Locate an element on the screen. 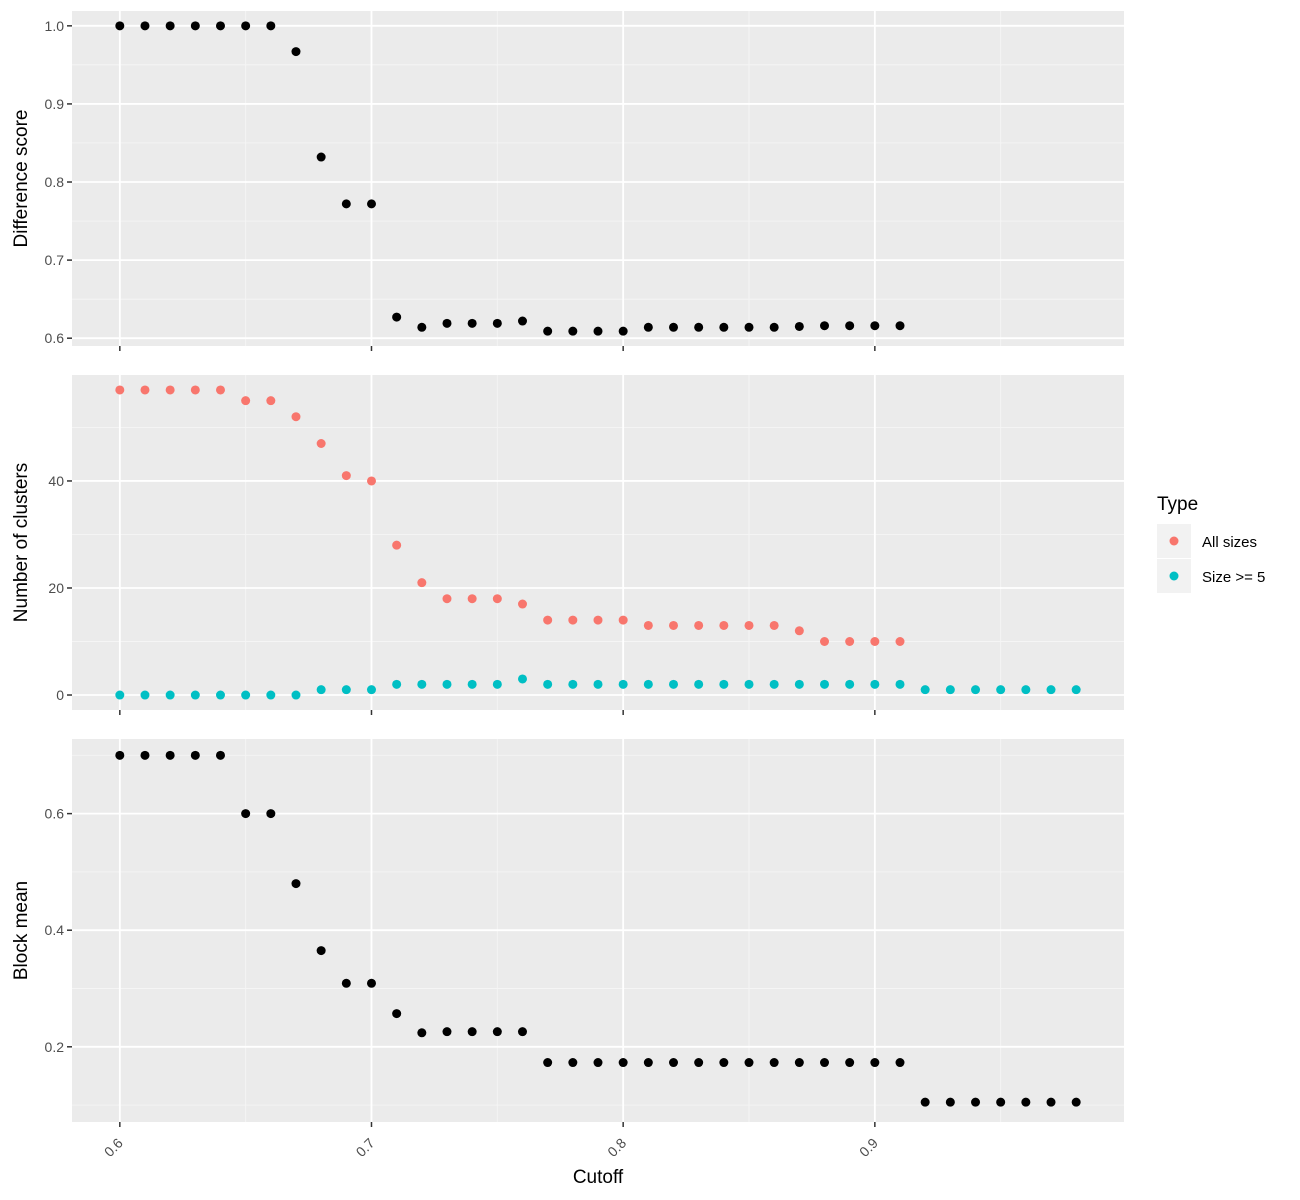  legend-label-all-sizes: All sizes is located at coordinates (1229, 542).